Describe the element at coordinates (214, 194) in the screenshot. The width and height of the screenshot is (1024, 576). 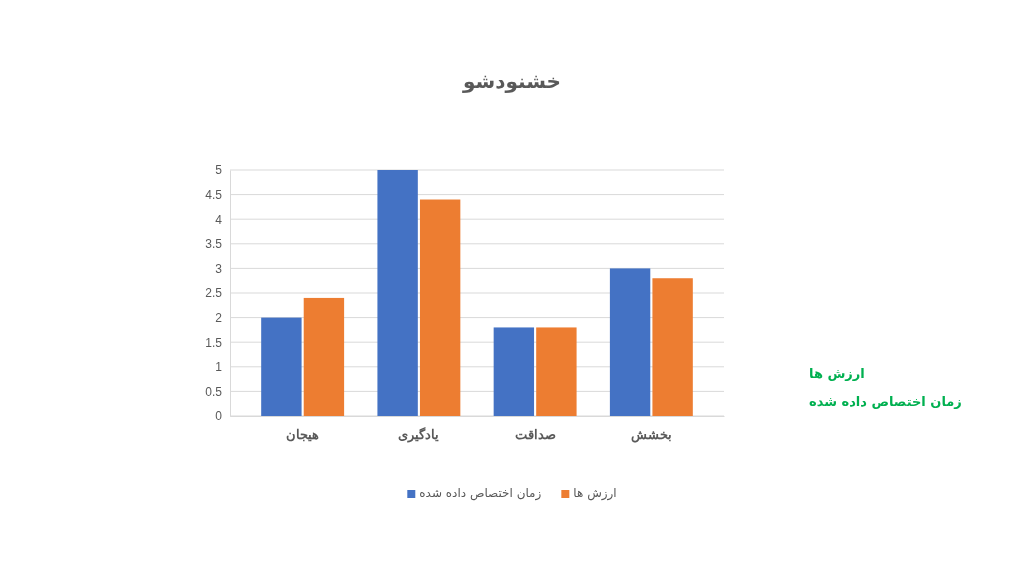
I see `y-tick-label: 4.5` at that location.